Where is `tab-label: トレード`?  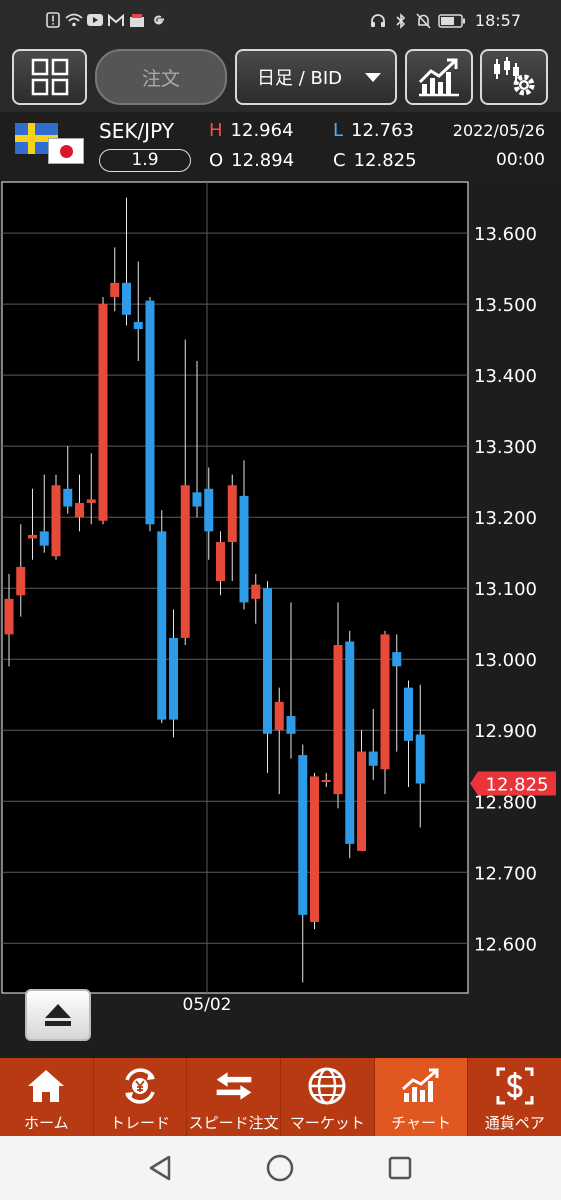 tab-label: トレード is located at coordinates (140, 1123).